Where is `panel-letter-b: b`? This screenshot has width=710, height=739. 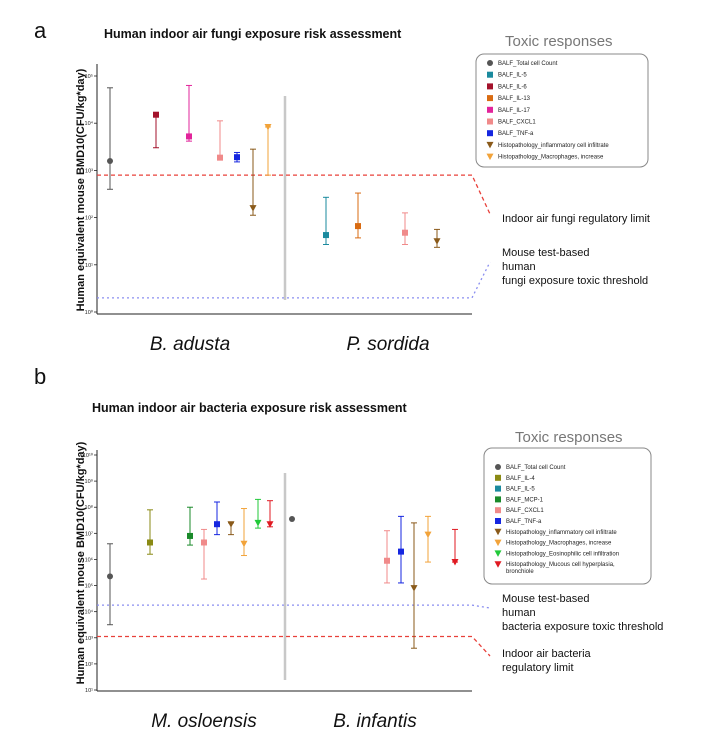 panel-letter-b: b is located at coordinates (40, 376).